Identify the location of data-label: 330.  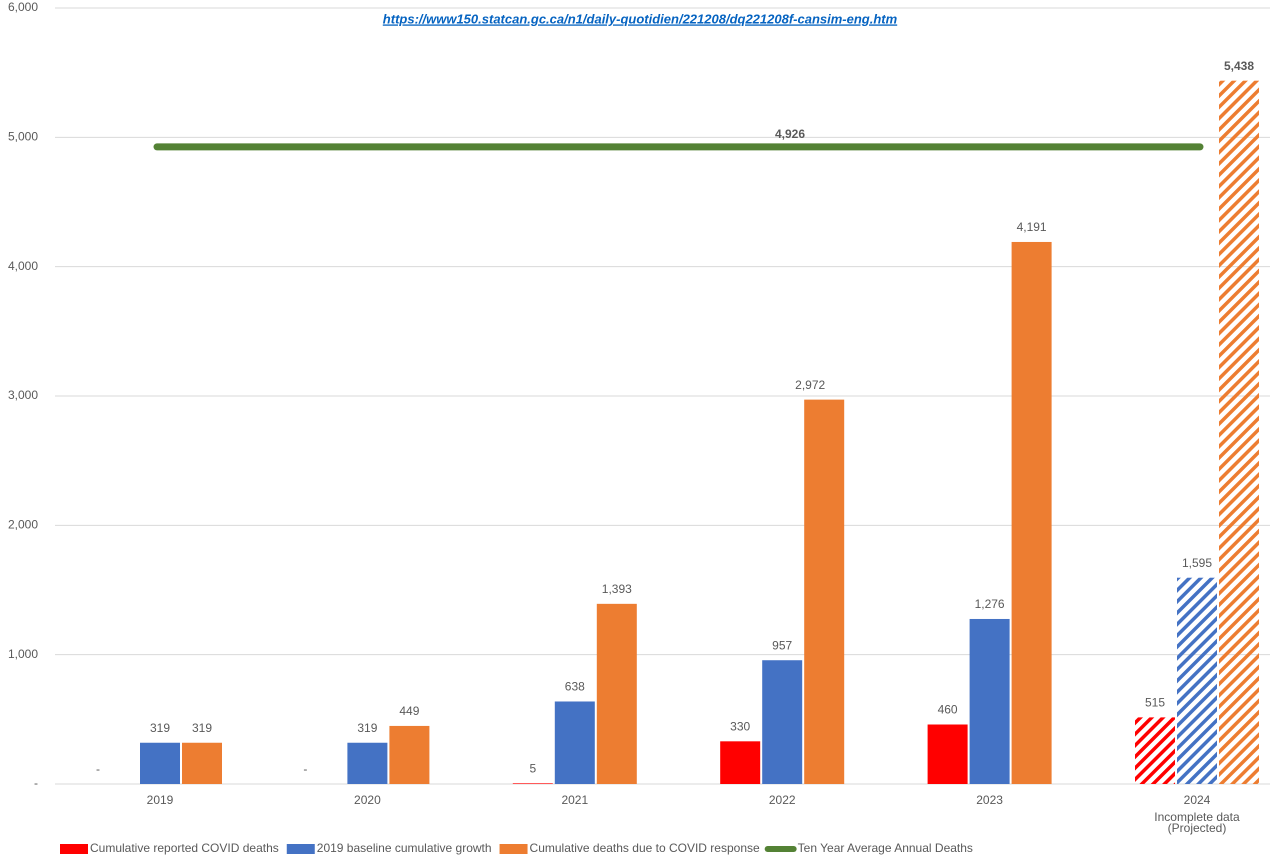
(740, 726).